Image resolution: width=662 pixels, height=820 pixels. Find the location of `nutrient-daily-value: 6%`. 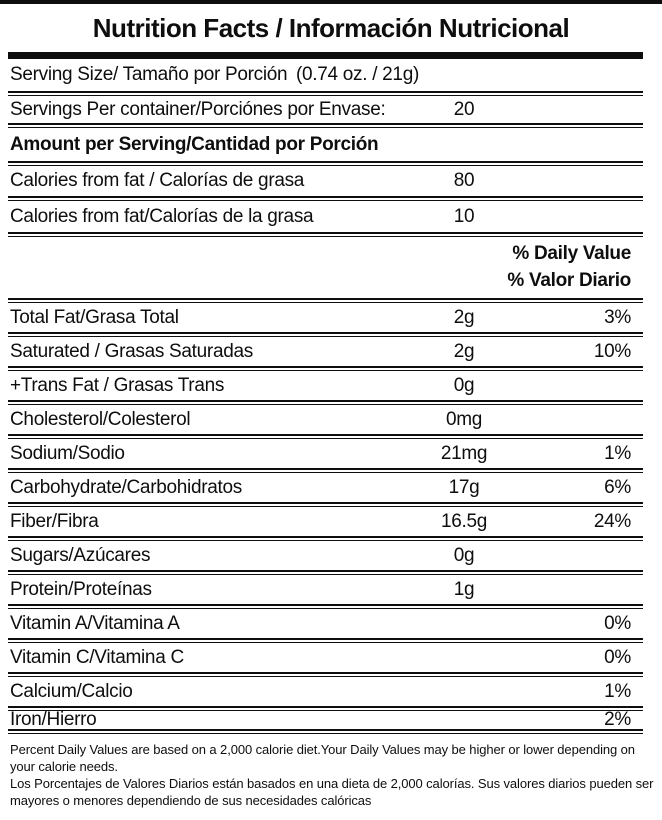

nutrient-daily-value: 6% is located at coordinates (617, 487).